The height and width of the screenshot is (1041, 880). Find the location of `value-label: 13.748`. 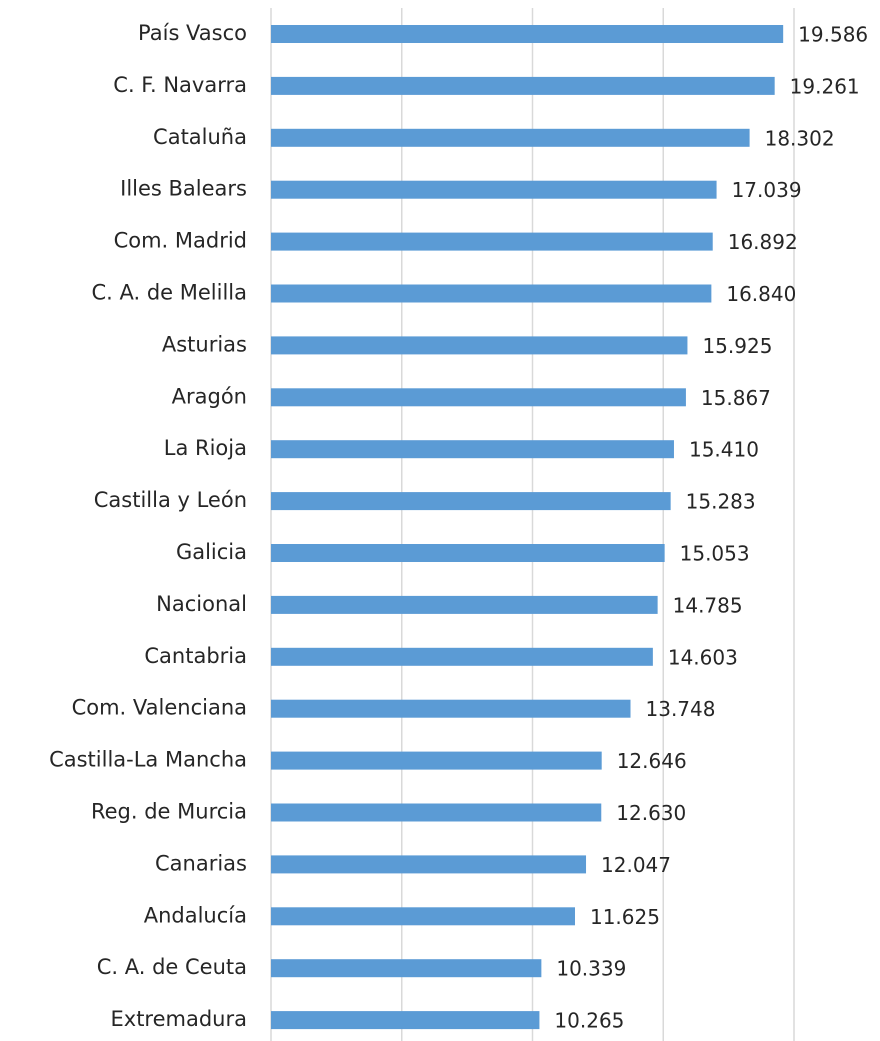

value-label: 13.748 is located at coordinates (681, 709).